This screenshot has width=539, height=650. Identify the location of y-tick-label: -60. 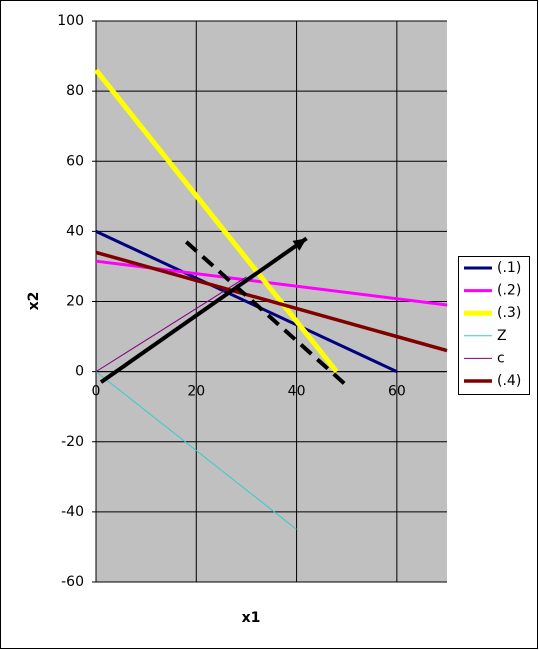
(72, 582).